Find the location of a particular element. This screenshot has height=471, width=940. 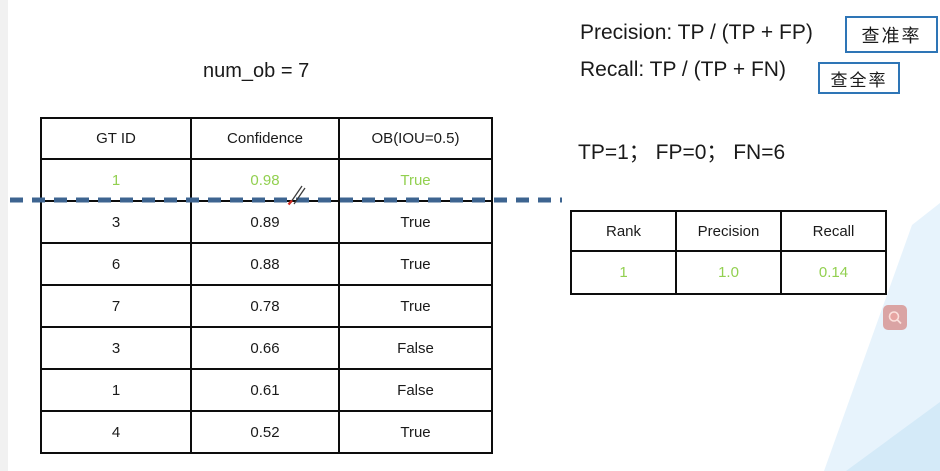

table-row: 3 0.89 True is located at coordinates (266, 222).